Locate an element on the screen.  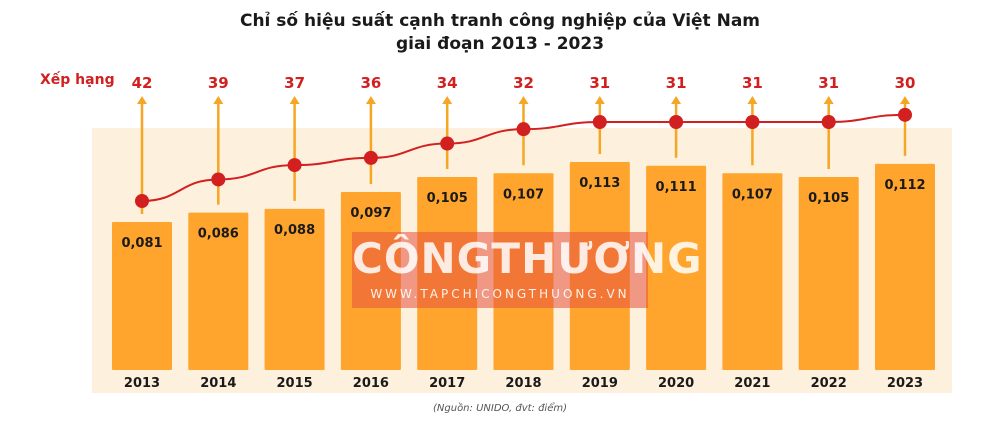
rank-point-2014 is located at coordinates (218, 179).